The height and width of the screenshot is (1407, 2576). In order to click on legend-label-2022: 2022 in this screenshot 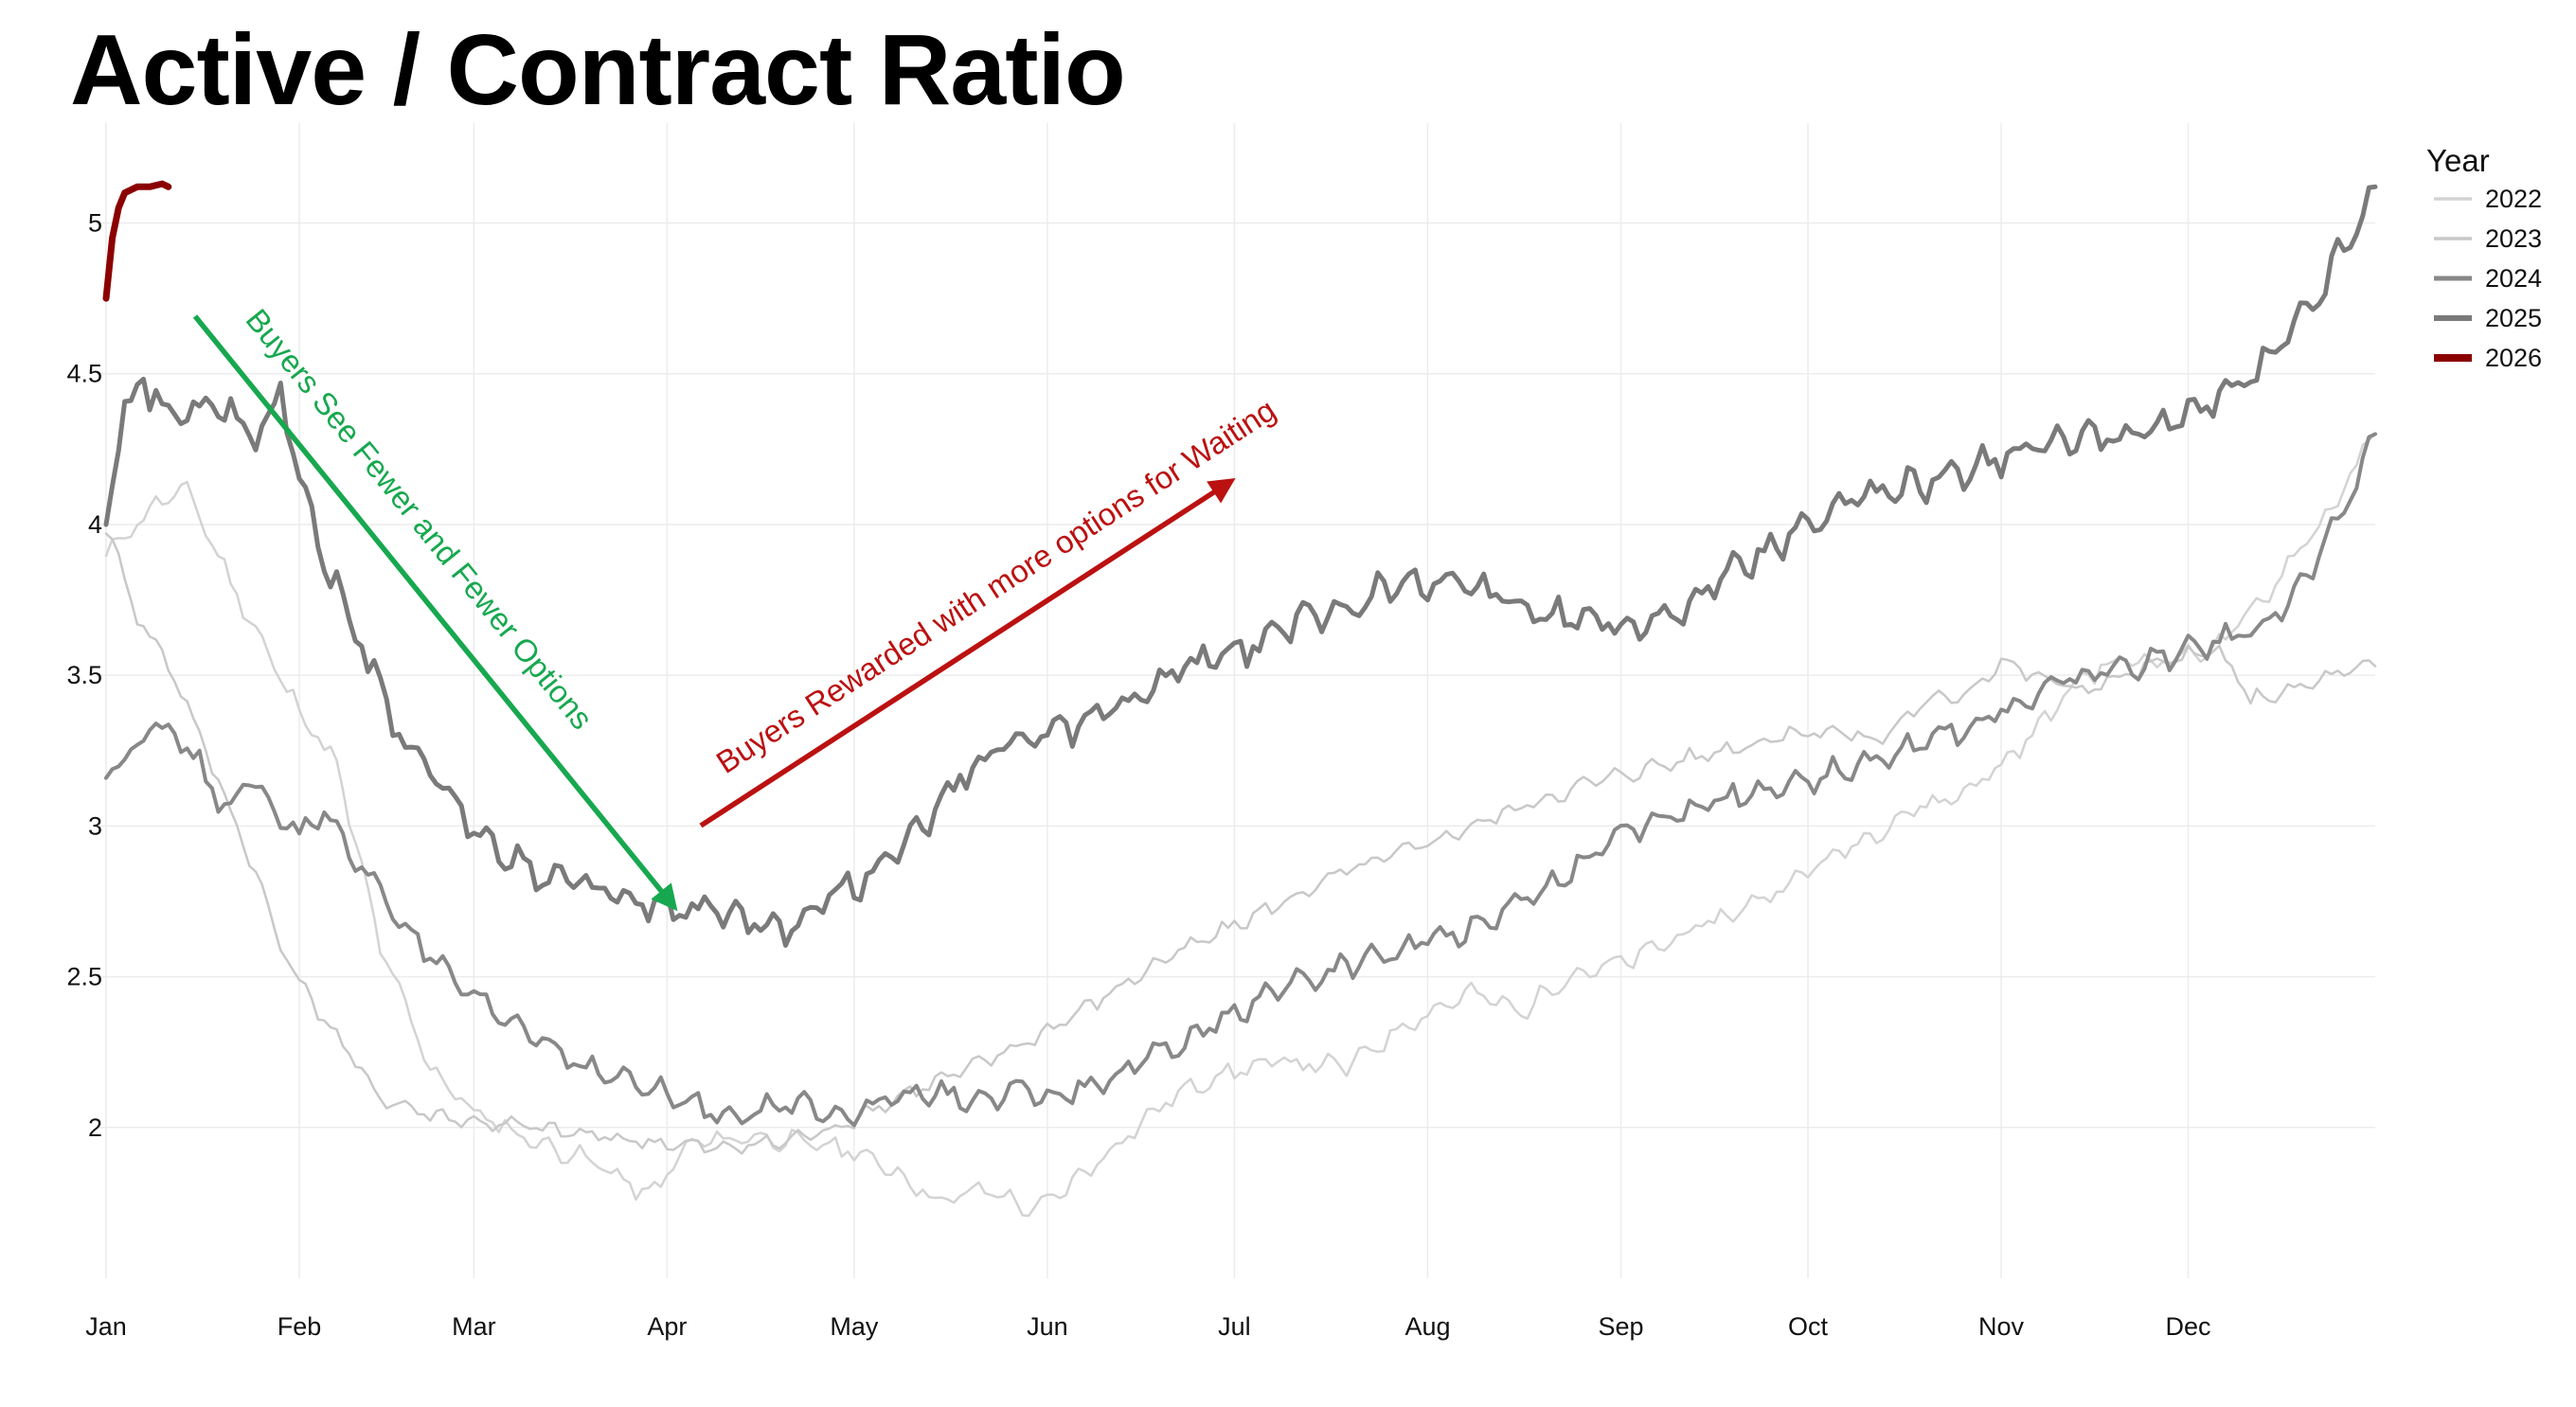, I will do `click(2513, 199)`.